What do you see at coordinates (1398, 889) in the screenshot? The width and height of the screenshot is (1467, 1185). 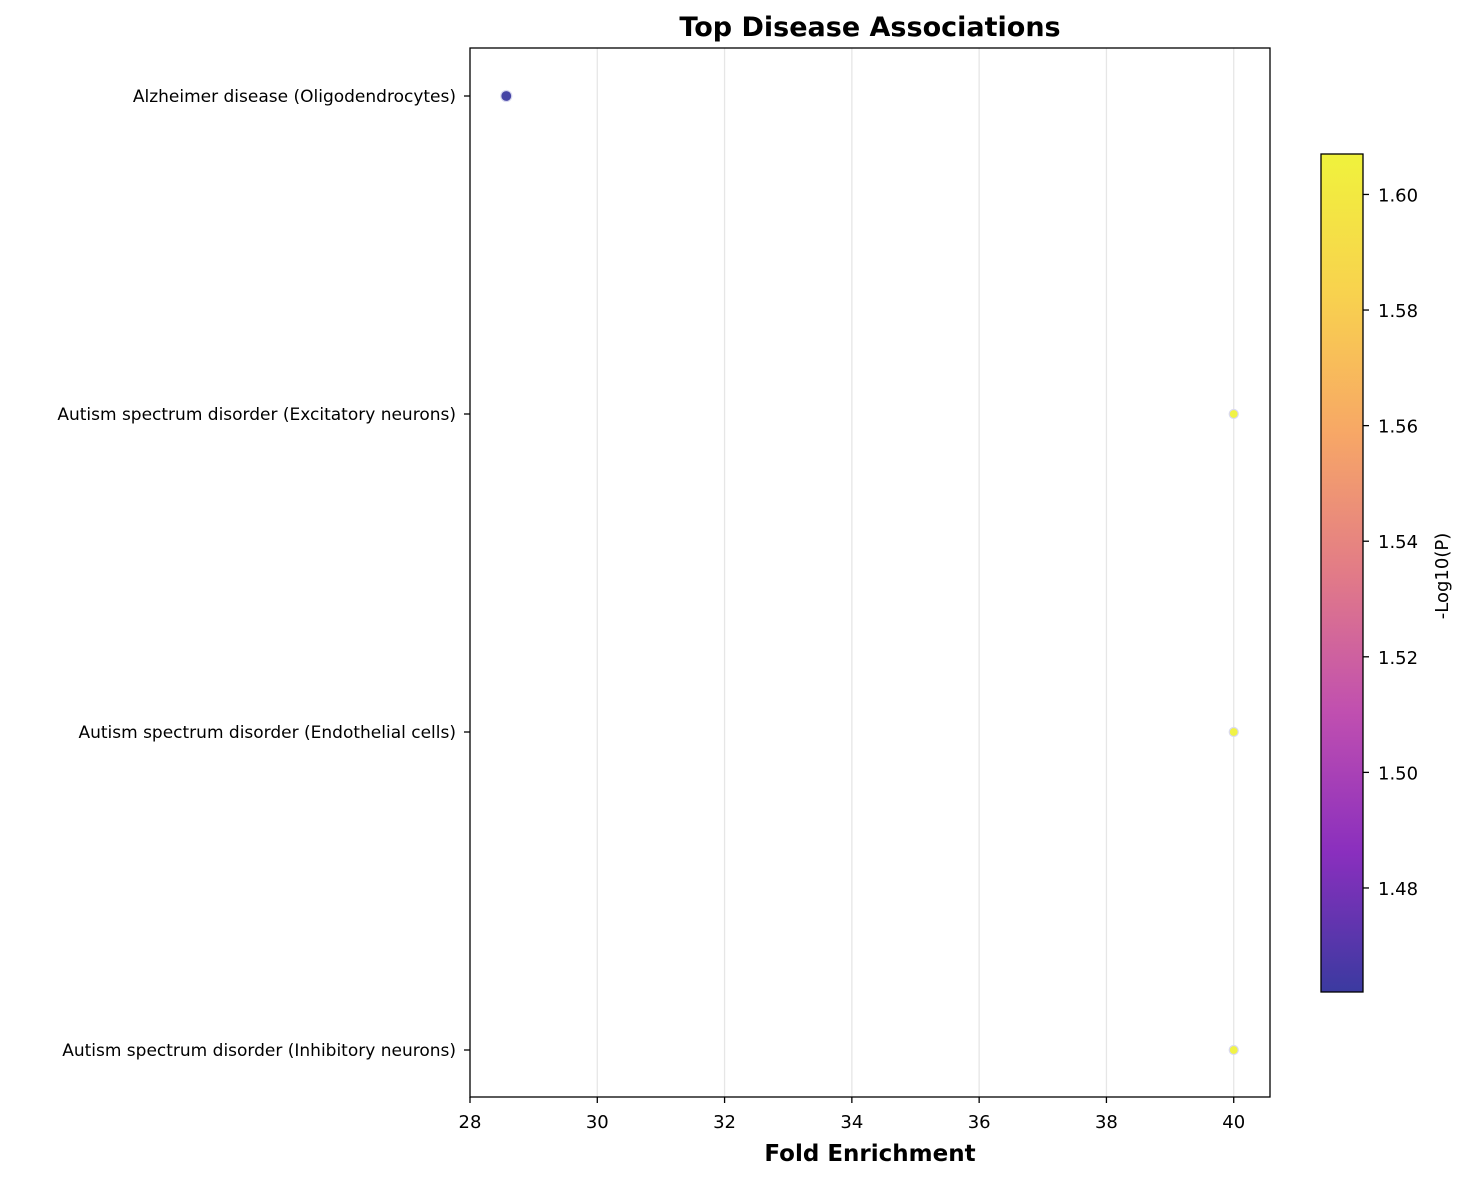 I see `colorbar-tick-label: 1.48` at bounding box center [1398, 889].